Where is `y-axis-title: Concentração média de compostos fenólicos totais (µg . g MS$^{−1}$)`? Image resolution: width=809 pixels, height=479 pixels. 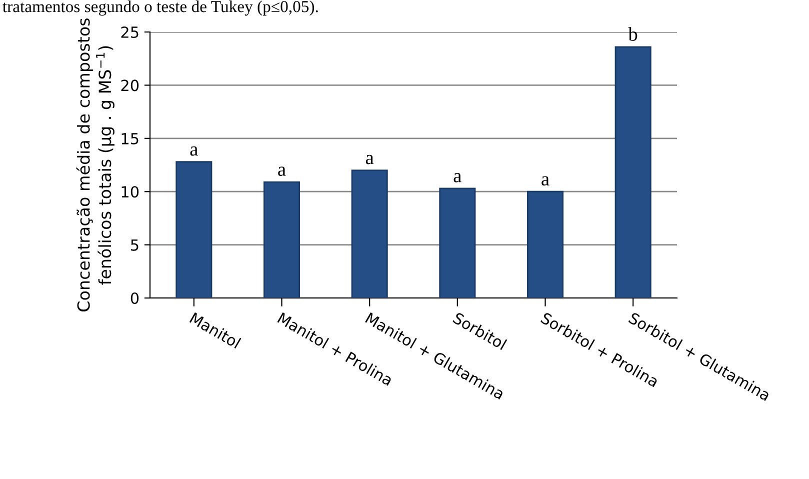
y-axis-title: Concentração média de compostos fenólicos totais (µg . g MS$^{−1}$) is located at coordinates (95, 165).